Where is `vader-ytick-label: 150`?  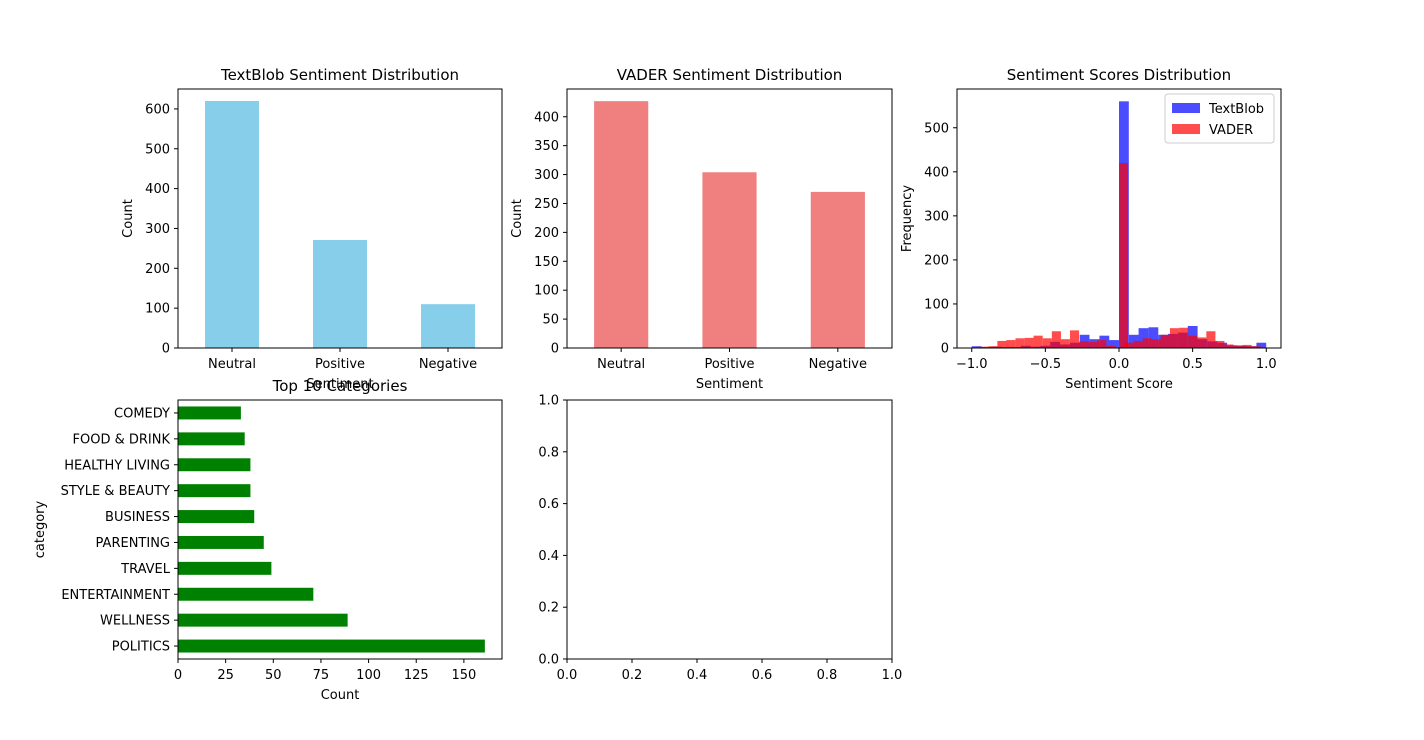
vader-ytick-label: 150 is located at coordinates (546, 262).